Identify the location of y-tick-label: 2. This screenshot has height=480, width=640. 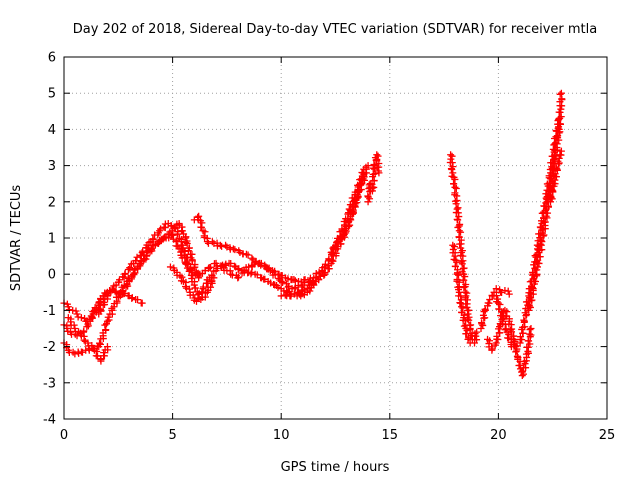
(52, 202).